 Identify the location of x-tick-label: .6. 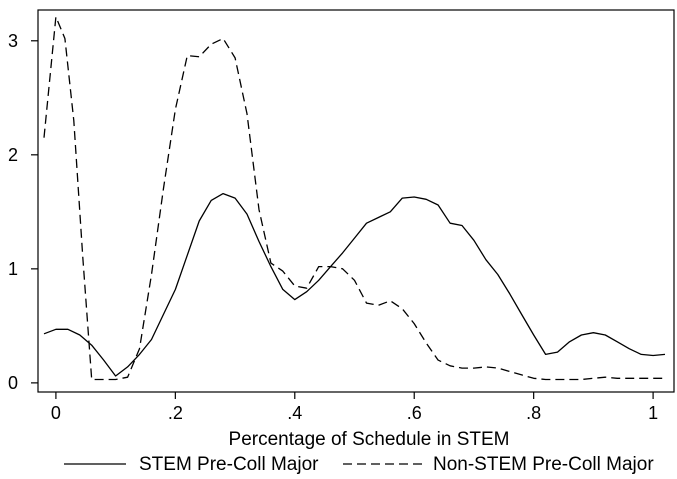
(414, 413).